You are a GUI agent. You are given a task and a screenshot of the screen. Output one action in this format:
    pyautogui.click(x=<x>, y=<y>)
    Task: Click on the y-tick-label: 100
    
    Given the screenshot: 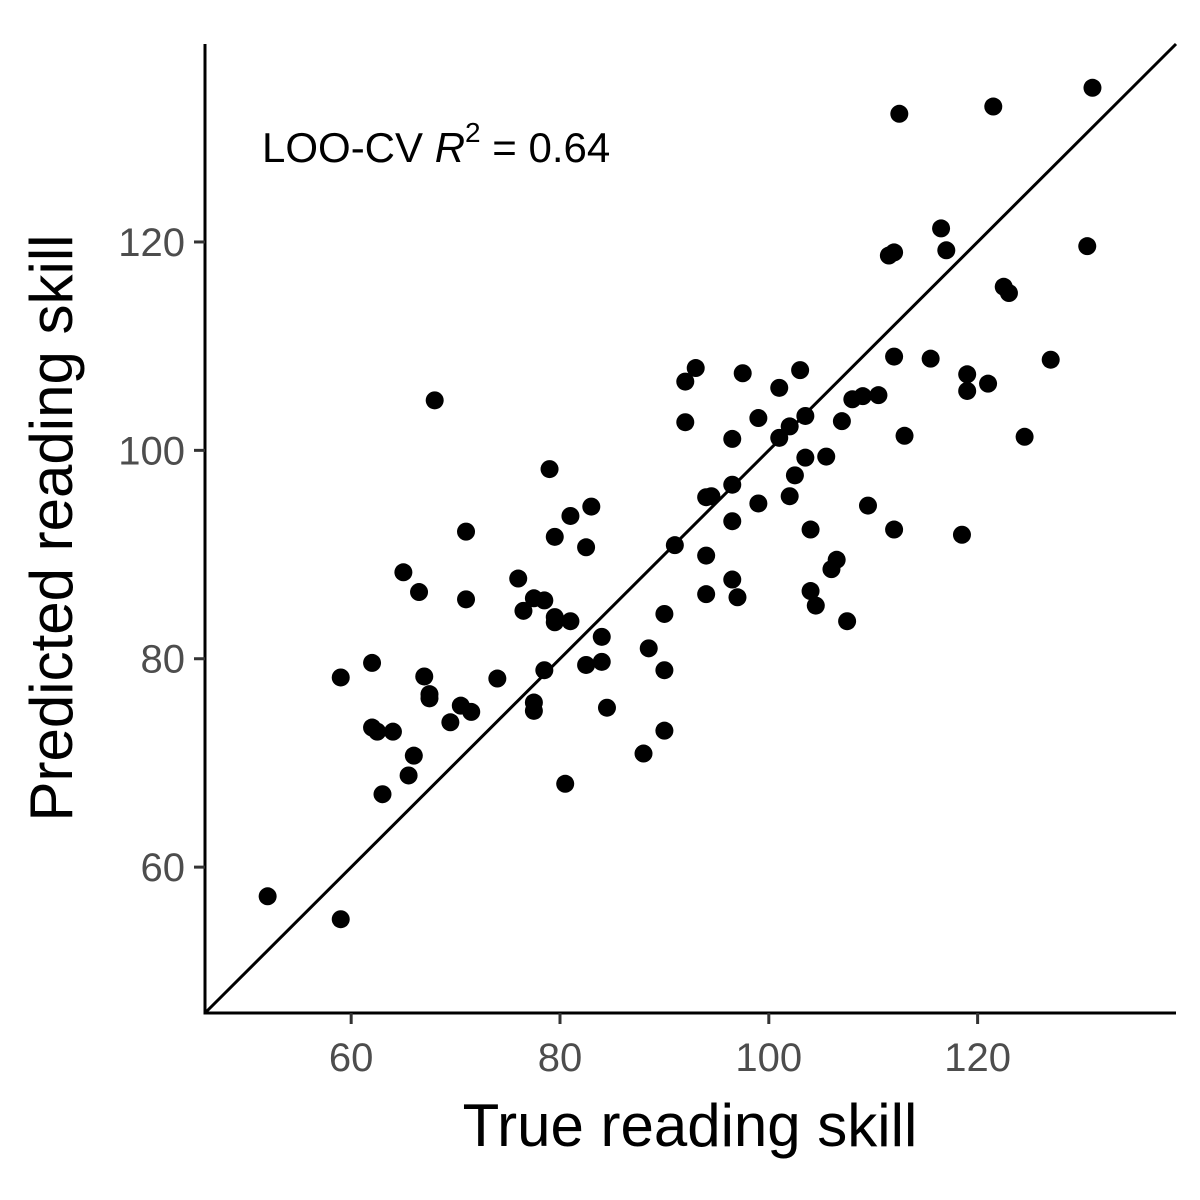 What is the action you would take?
    pyautogui.click(x=151, y=451)
    